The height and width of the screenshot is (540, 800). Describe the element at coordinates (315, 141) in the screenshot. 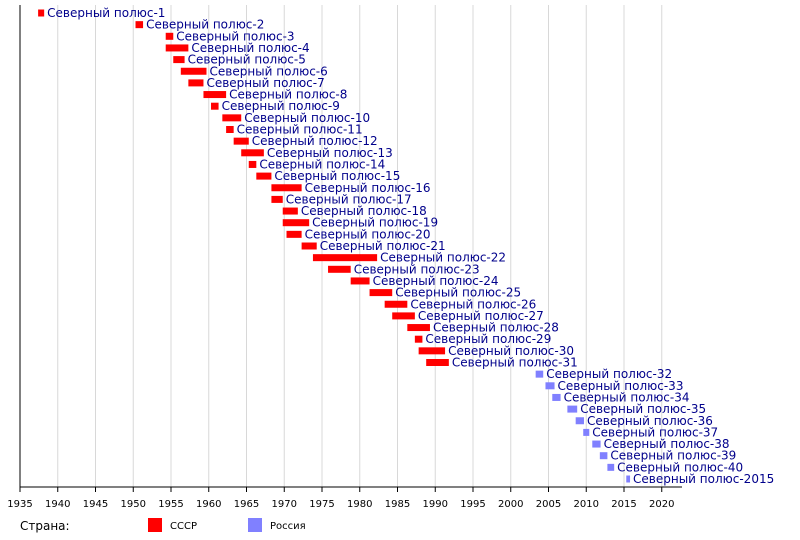

I see `station-label: Северный полюс-12` at that location.